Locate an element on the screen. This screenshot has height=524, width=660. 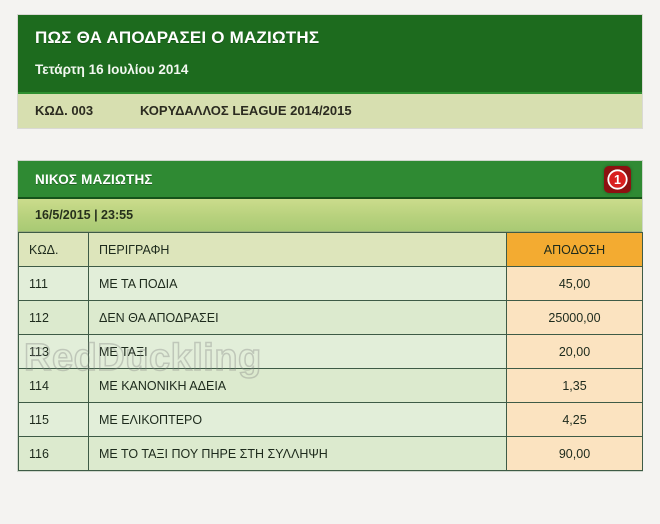
row-odds: 90,00 is located at coordinates (574, 453).